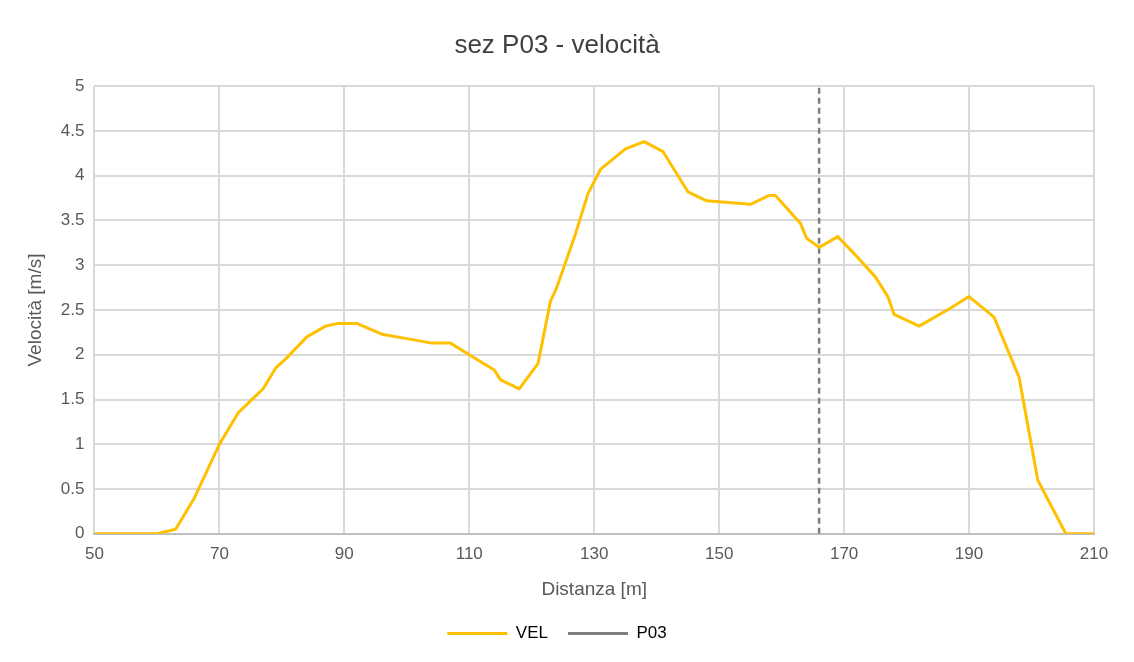 Image resolution: width=1134 pixels, height=662 pixels. What do you see at coordinates (719, 553) in the screenshot?
I see `x-tick-label: 150` at bounding box center [719, 553].